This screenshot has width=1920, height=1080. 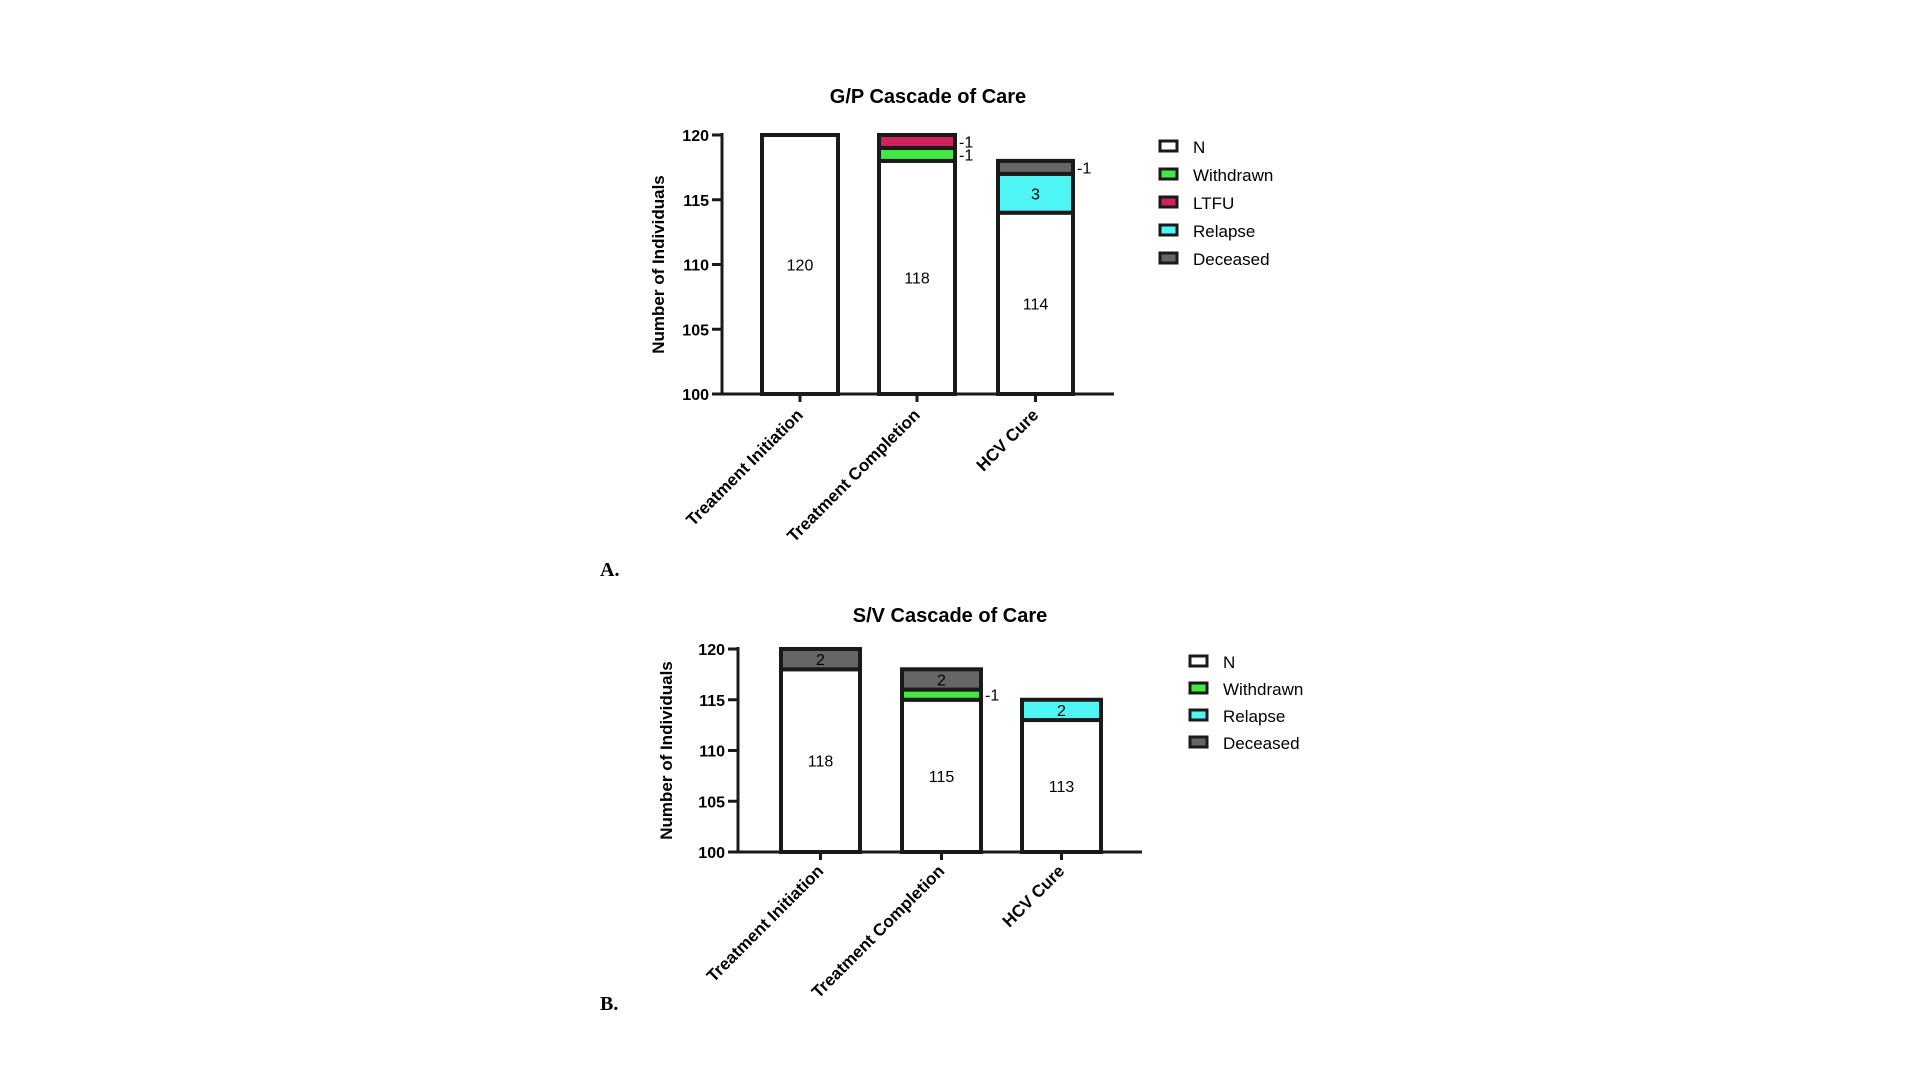 I want to click on chart-title: G/P Cascade of Care, so click(x=928, y=97).